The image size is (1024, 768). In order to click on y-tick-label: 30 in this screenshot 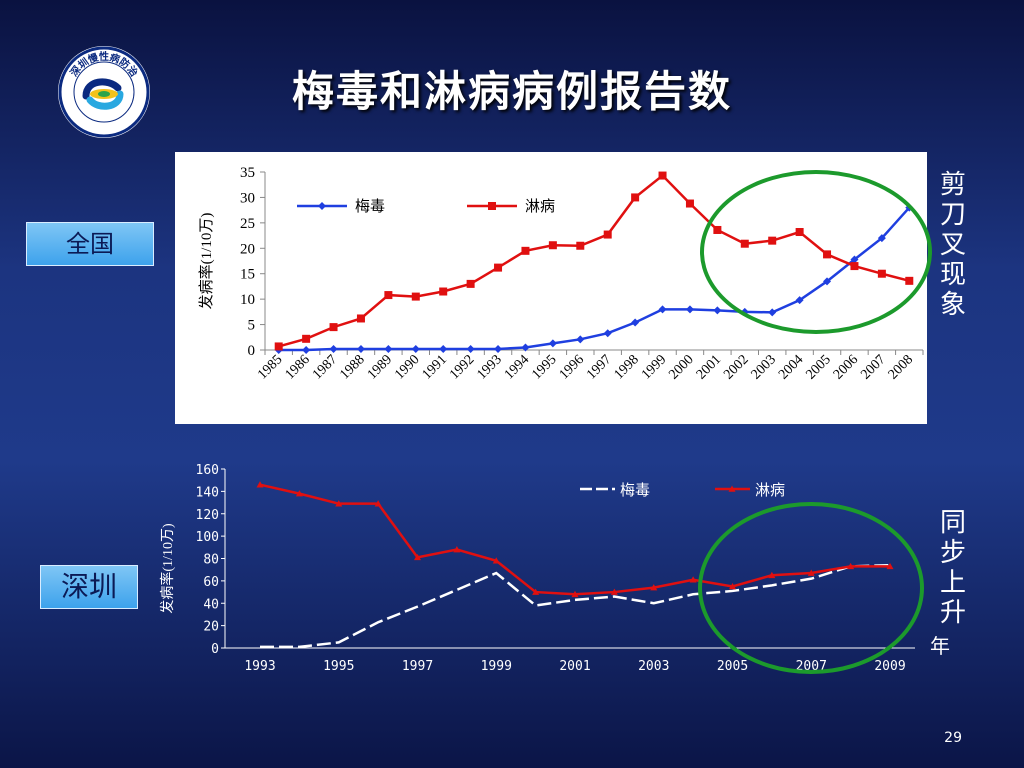, I will do `click(247, 198)`.